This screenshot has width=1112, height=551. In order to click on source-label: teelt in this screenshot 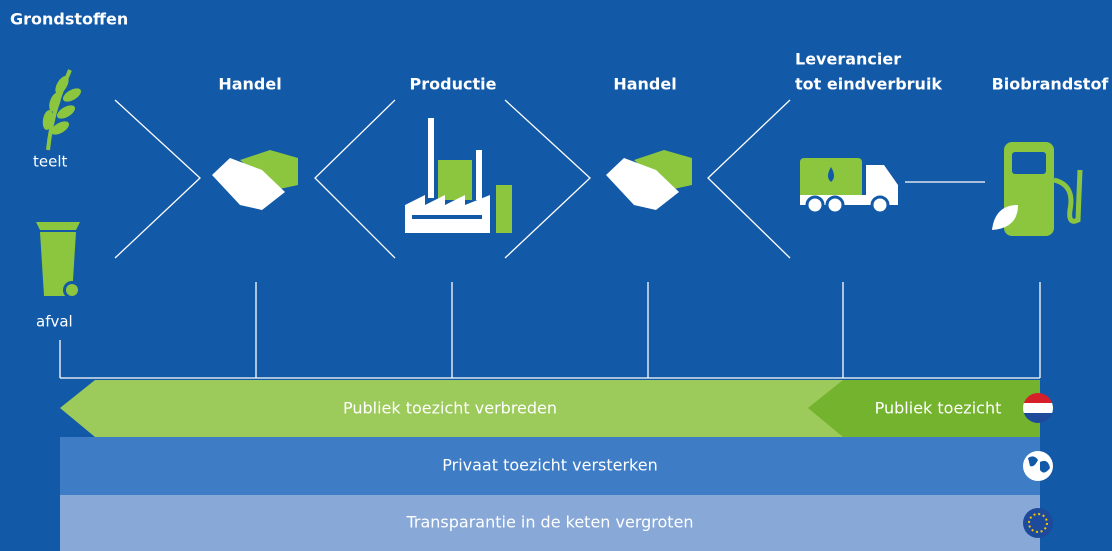, I will do `click(50, 162)`.